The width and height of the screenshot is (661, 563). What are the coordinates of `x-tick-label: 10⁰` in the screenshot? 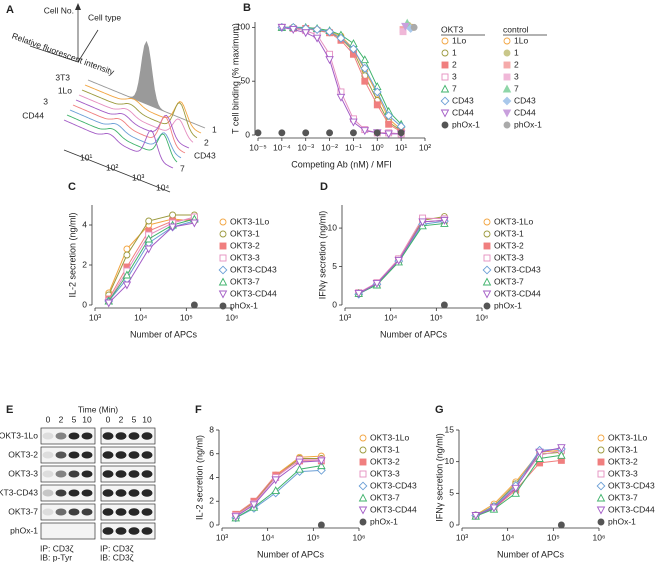 It's located at (377, 147).